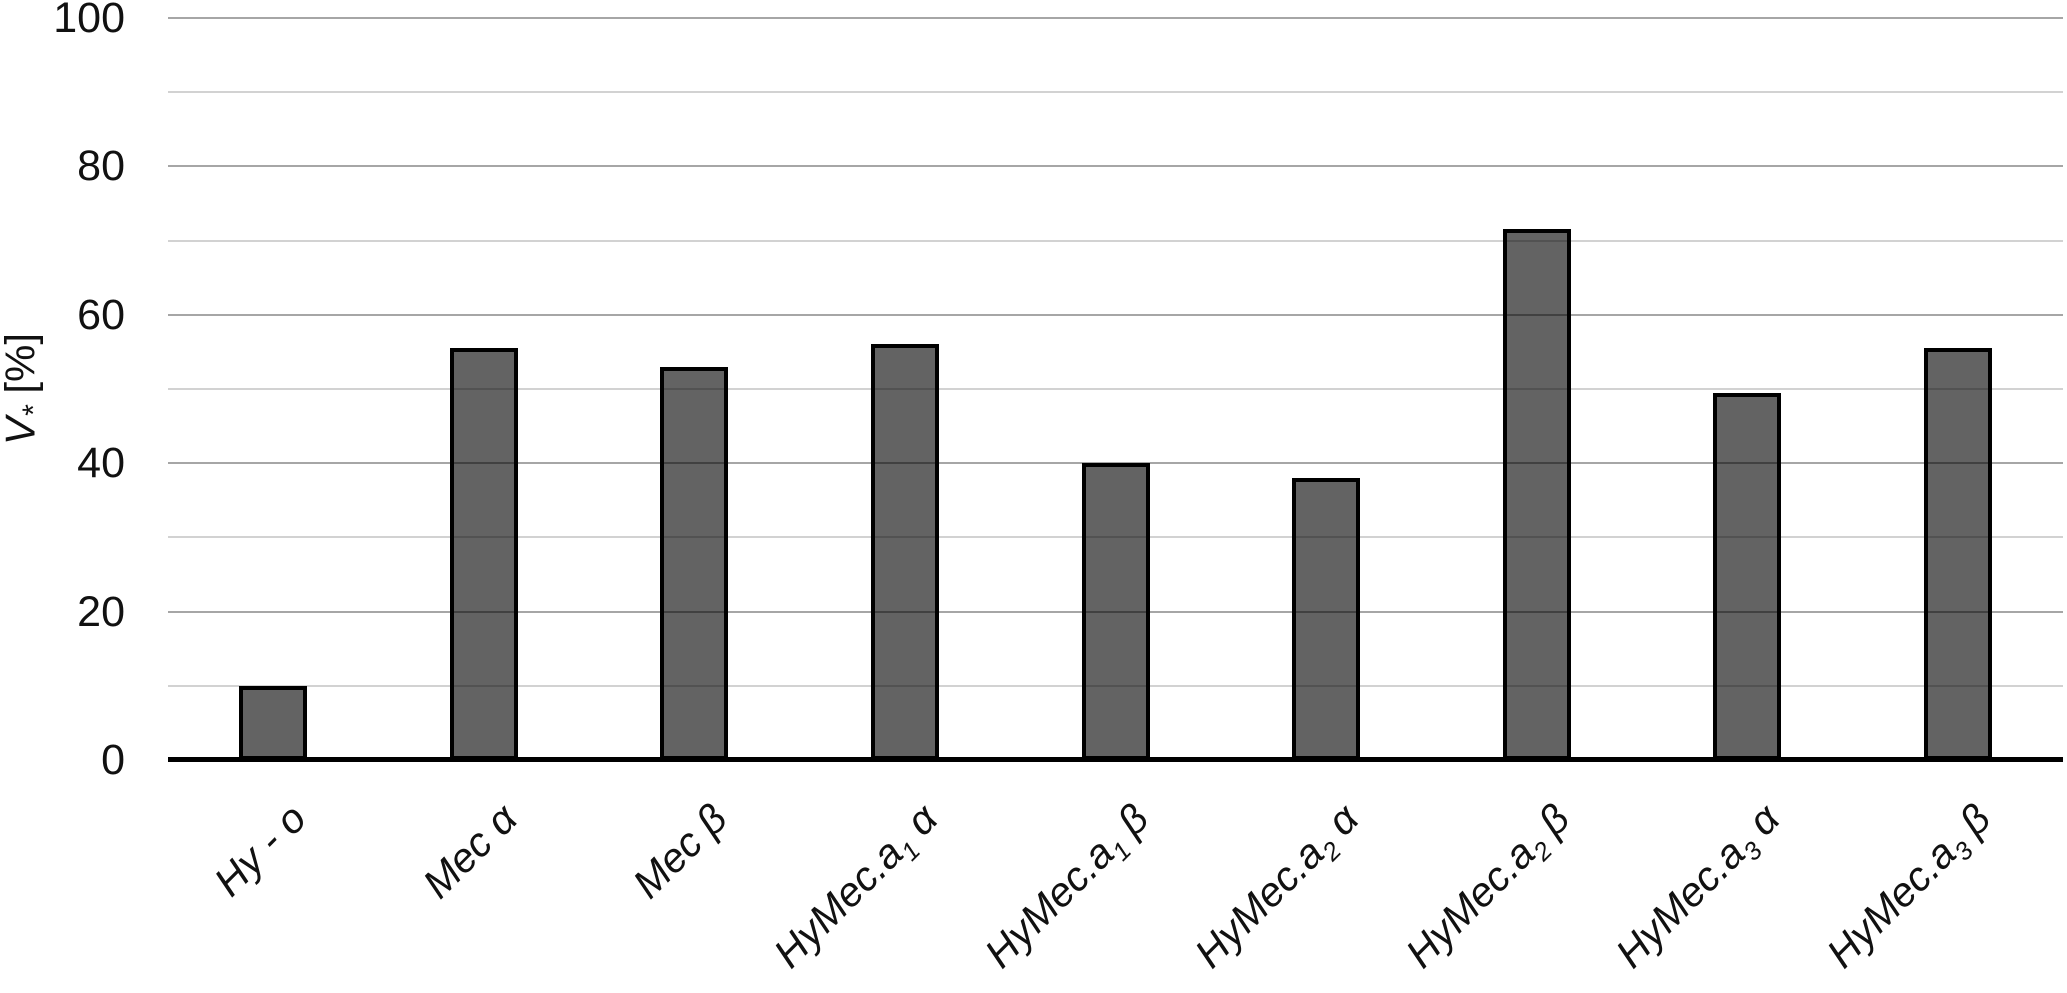  What do you see at coordinates (259, 850) in the screenshot?
I see `x-category-label-1: Hy - o` at bounding box center [259, 850].